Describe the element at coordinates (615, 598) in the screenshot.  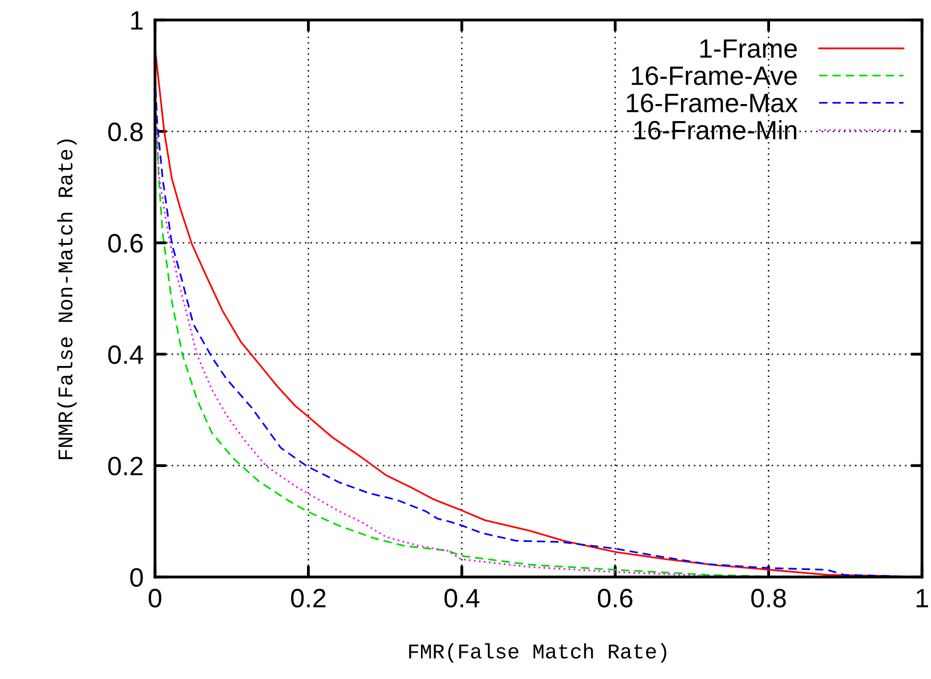
I see `x-tick-label: 0.6` at that location.